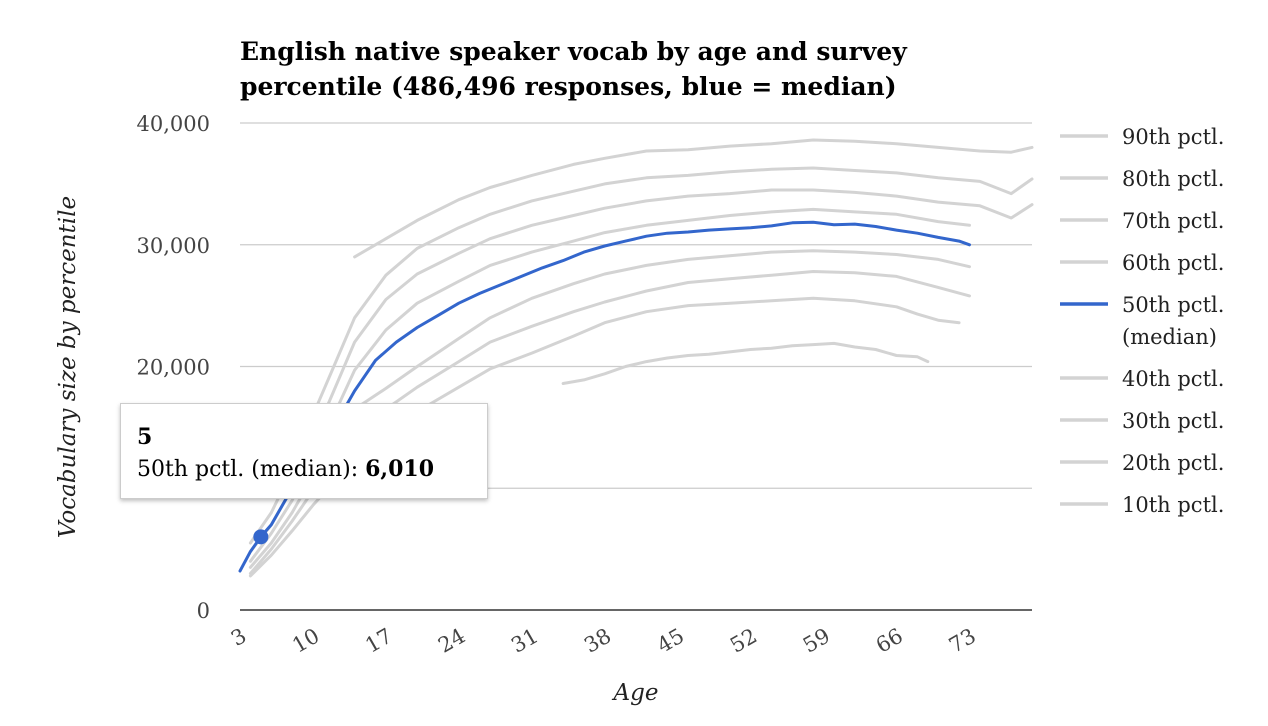 This screenshot has width=1268, height=726. Describe the element at coordinates (1173, 221) in the screenshot. I see `legend-label-3: 70th pctl.` at that location.